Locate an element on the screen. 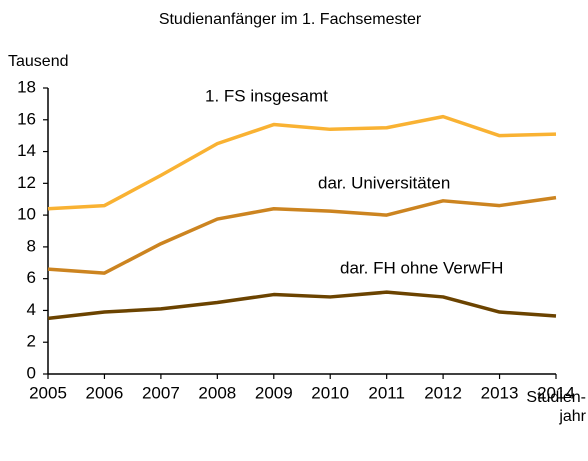 The image size is (588, 461). x-tick-label: 2007 is located at coordinates (161, 392).